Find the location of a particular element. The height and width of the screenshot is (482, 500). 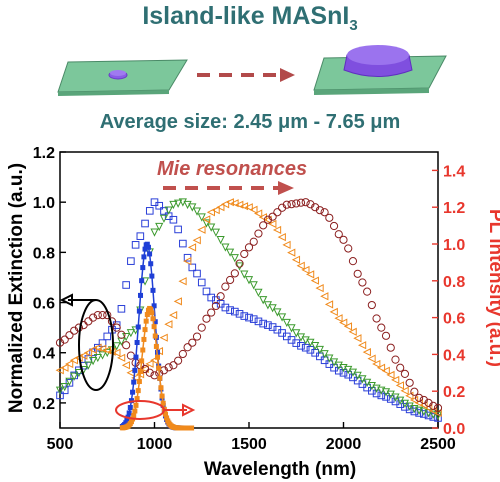

y-axis-left-label: Normalized Extinction (a.u.) is located at coordinates (16, 288).